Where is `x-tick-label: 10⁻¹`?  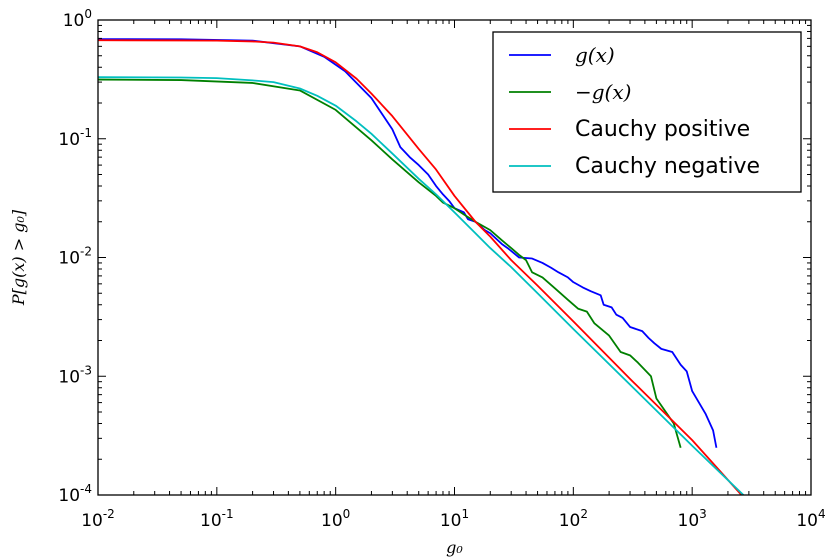 x-tick-label: 10⁻¹ is located at coordinates (217, 519).